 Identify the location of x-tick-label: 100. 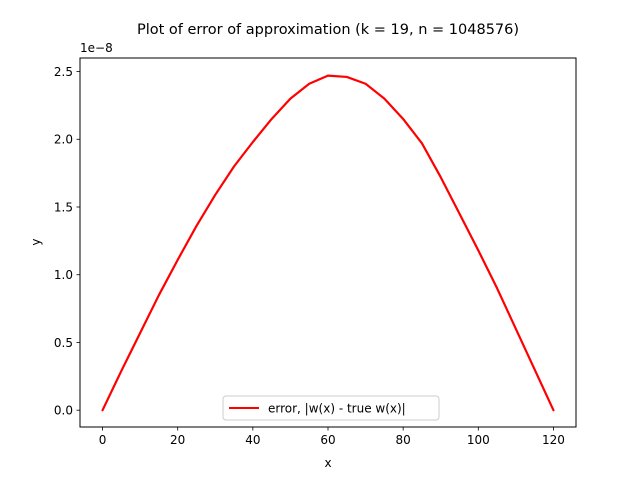
(478, 440).